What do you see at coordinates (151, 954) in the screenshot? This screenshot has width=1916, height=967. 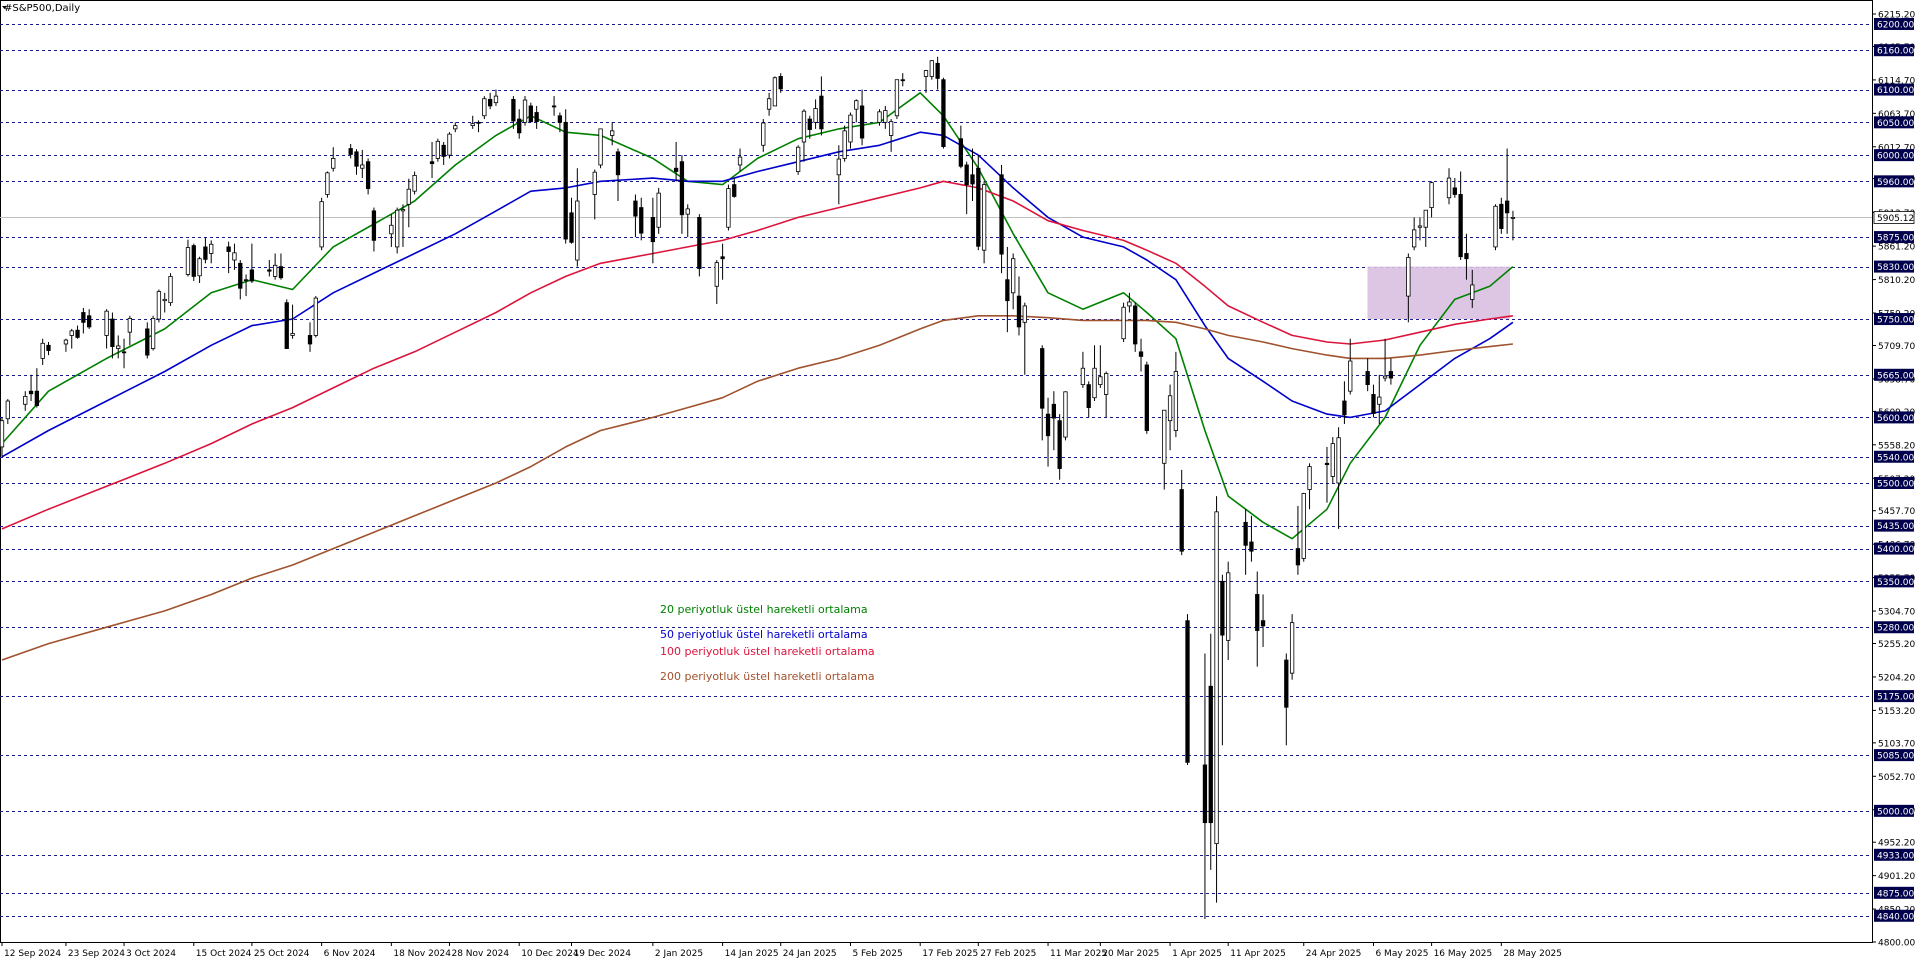 I see `date-label: 3 Oct 2024` at bounding box center [151, 954].